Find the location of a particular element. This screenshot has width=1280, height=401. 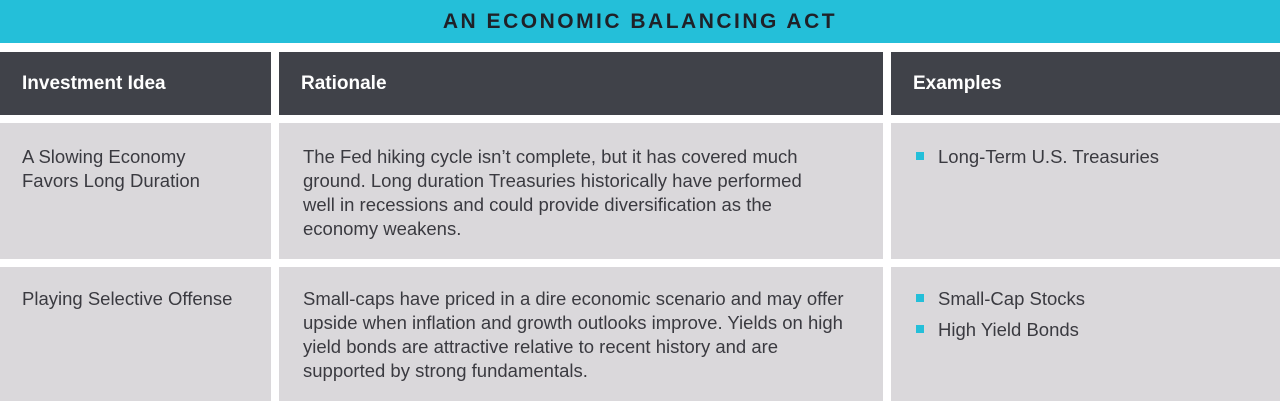

list-item: High Yield Bonds is located at coordinates (1086, 330).